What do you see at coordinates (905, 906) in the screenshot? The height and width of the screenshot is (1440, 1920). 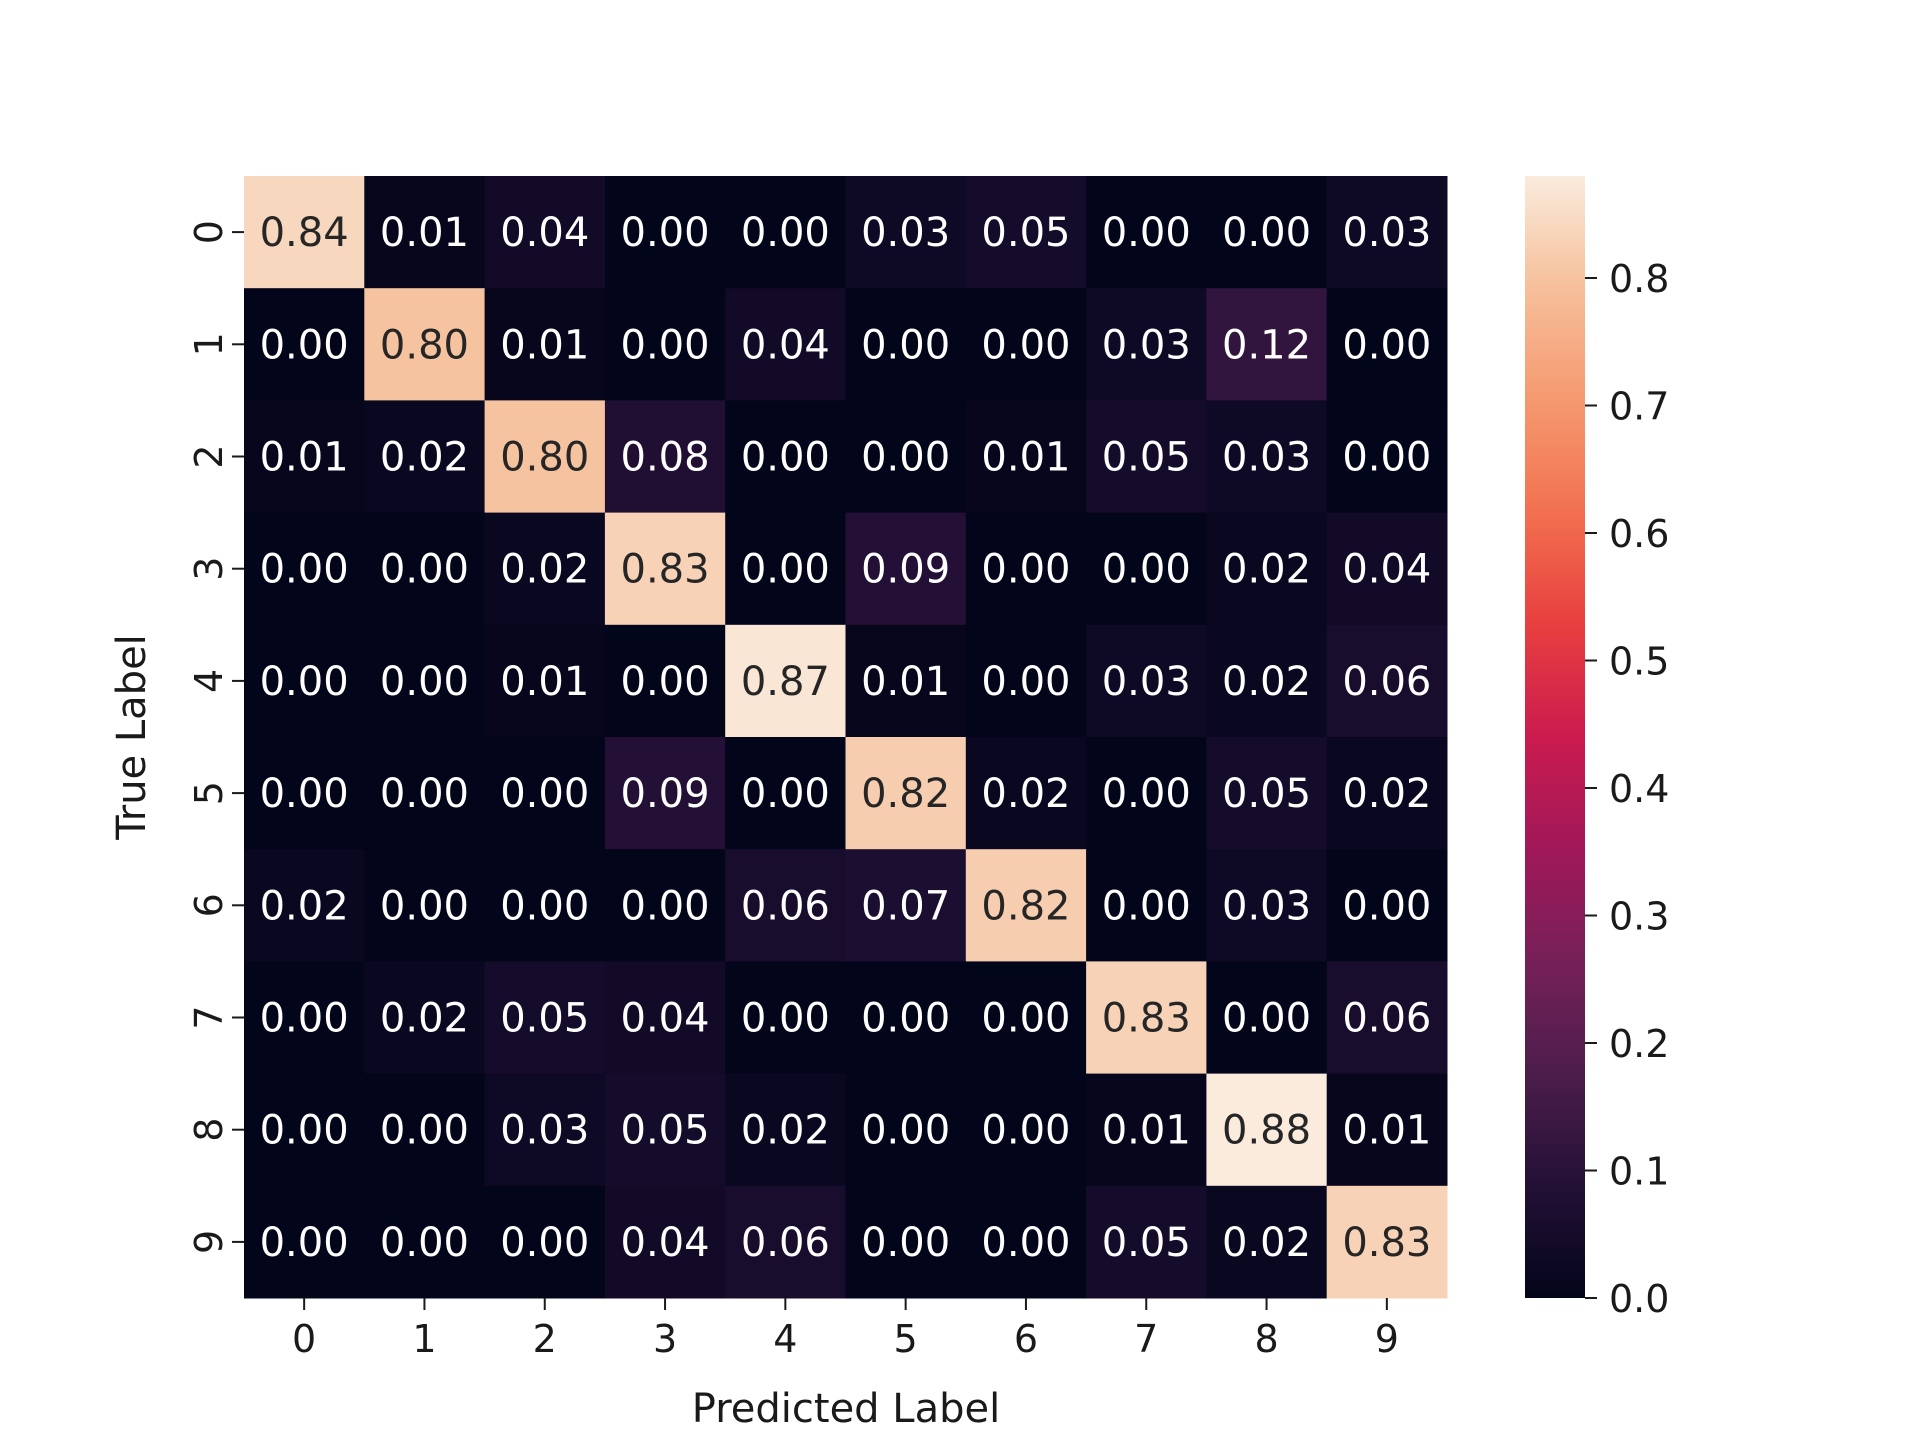 I see `cell-value-label: 0.07` at bounding box center [905, 906].